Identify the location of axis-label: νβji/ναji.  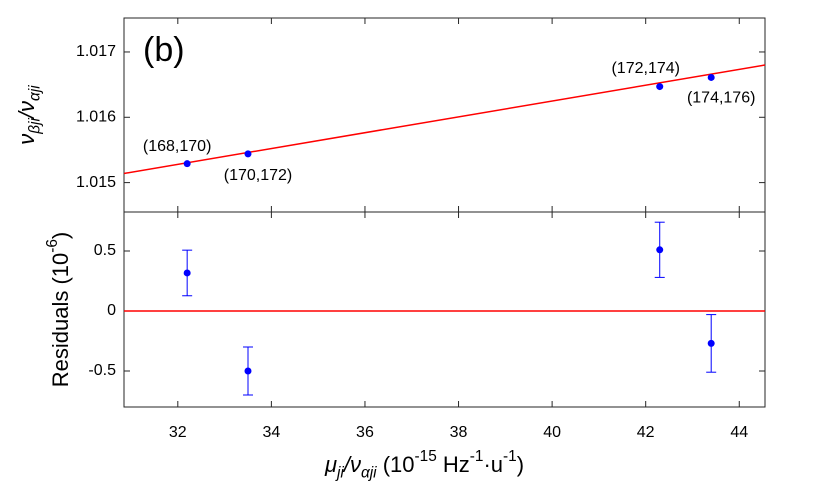
(29, 115).